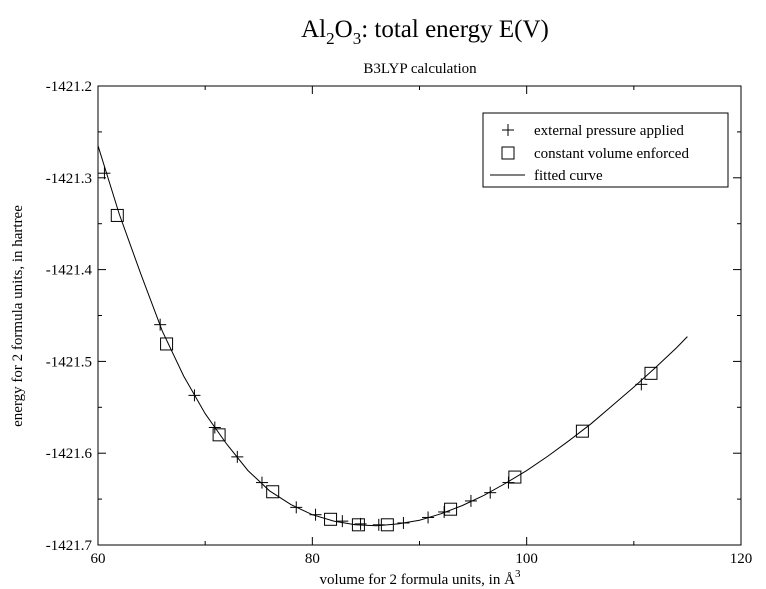 This screenshot has height=589, width=766. What do you see at coordinates (568, 176) in the screenshot?
I see `legend-label-fitted-curve: fitted curve` at bounding box center [568, 176].